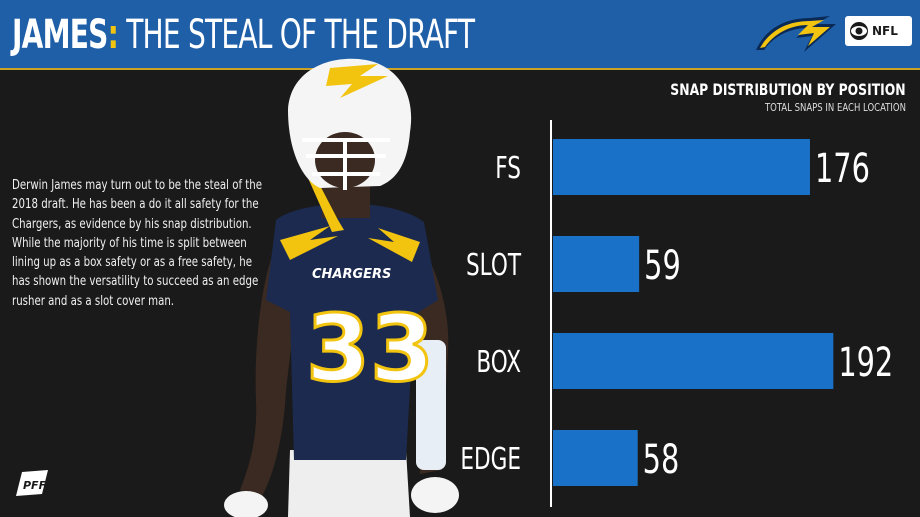 This screenshot has width=920, height=517. What do you see at coordinates (490, 459) in the screenshot?
I see `category-label-edge: EDGE` at bounding box center [490, 459].